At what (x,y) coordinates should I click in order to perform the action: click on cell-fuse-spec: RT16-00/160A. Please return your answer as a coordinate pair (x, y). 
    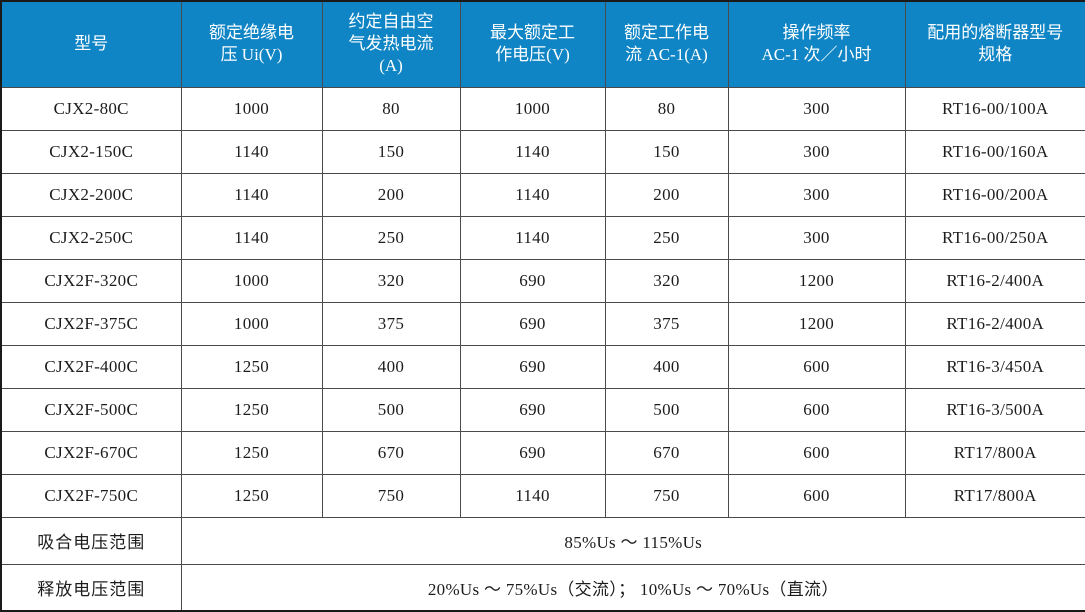
    Looking at the image, I should click on (994, 151).